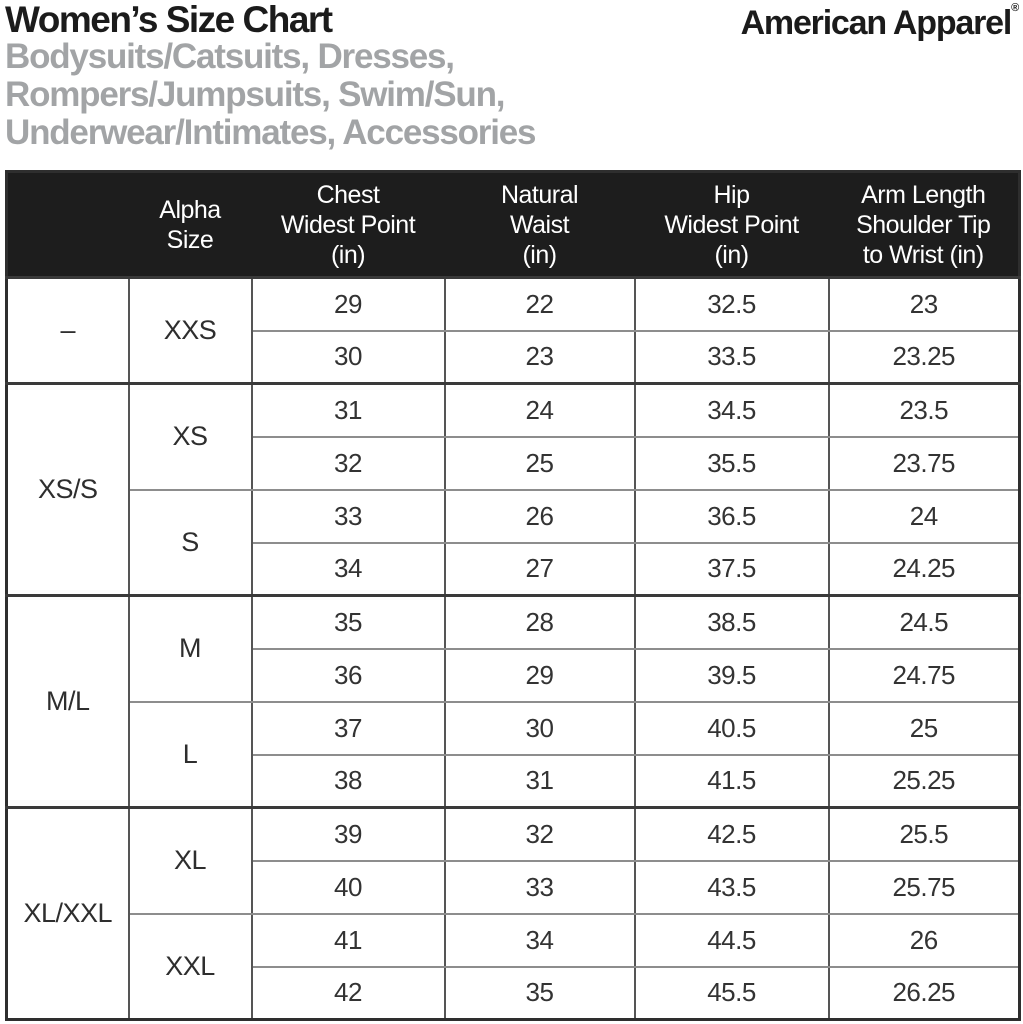 This screenshot has width=1023, height=1024. Describe the element at coordinates (348, 887) in the screenshot. I see `measurement-cell: 40` at that location.